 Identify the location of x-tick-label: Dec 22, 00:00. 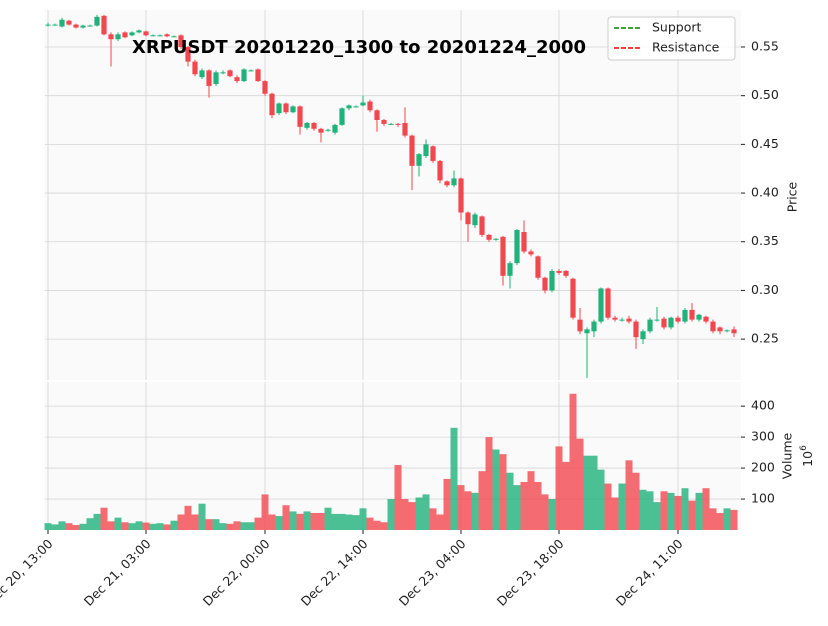
(236, 572).